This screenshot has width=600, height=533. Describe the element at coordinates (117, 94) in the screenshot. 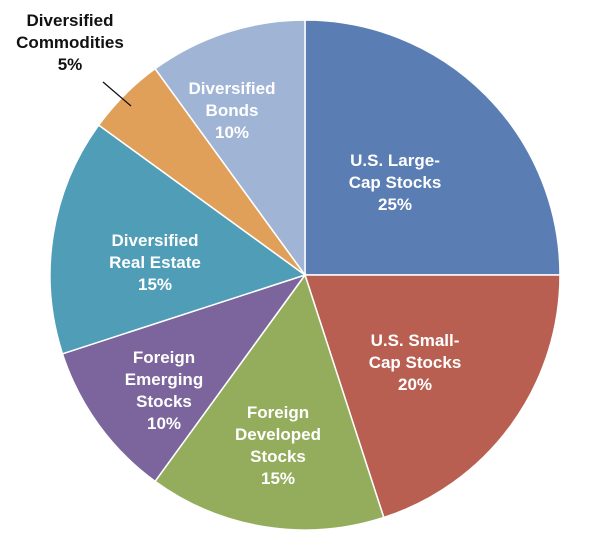

I see `leader-line-diversified-commodities` at that location.